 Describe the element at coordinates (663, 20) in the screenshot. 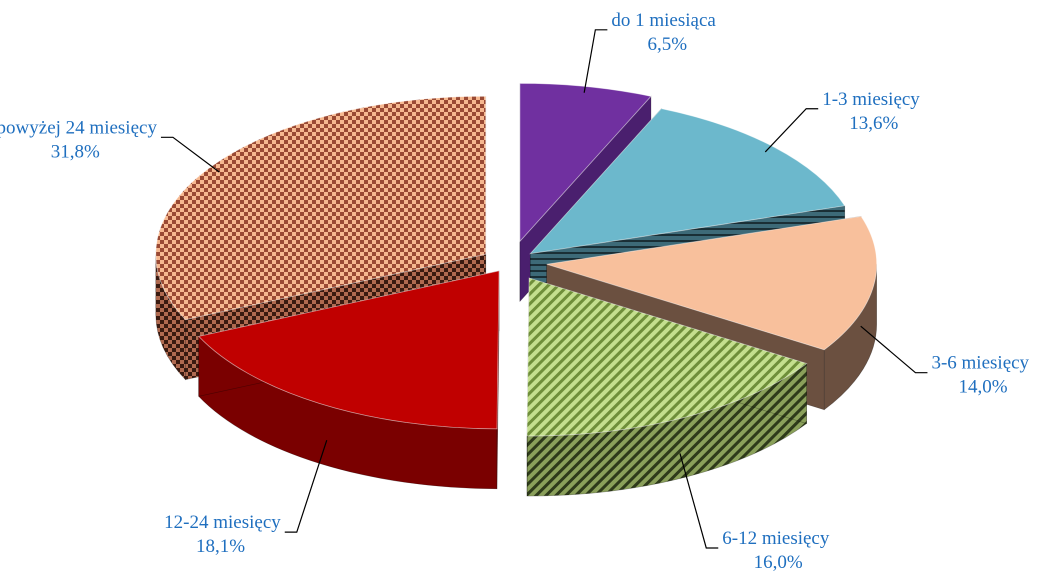

I see `slice-label: do 1 miesiąca` at that location.